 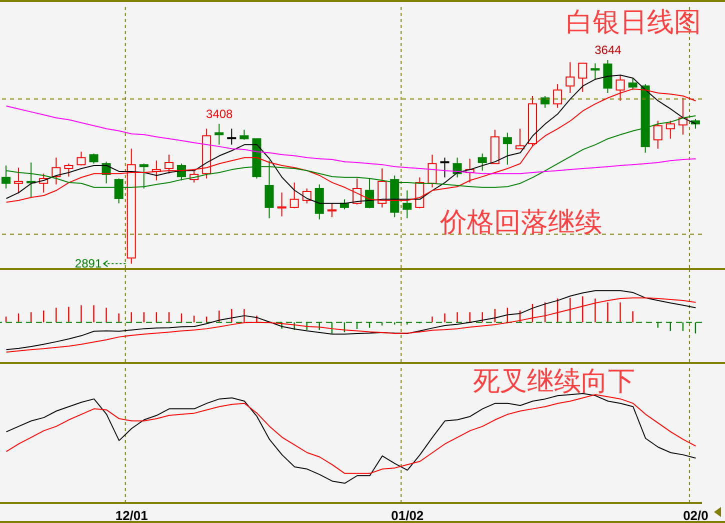 What do you see at coordinates (608, 50) in the screenshot?
I see `annotation: 3644` at bounding box center [608, 50].